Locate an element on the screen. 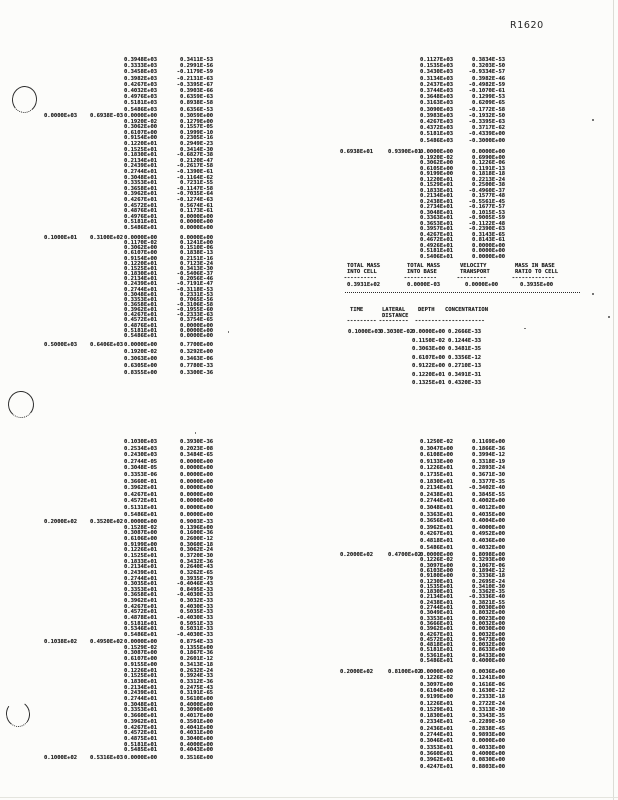 Image resolution: width=618 pixels, height=800 pixels. data-value: 0.3982E+03 is located at coordinates (141, 78).